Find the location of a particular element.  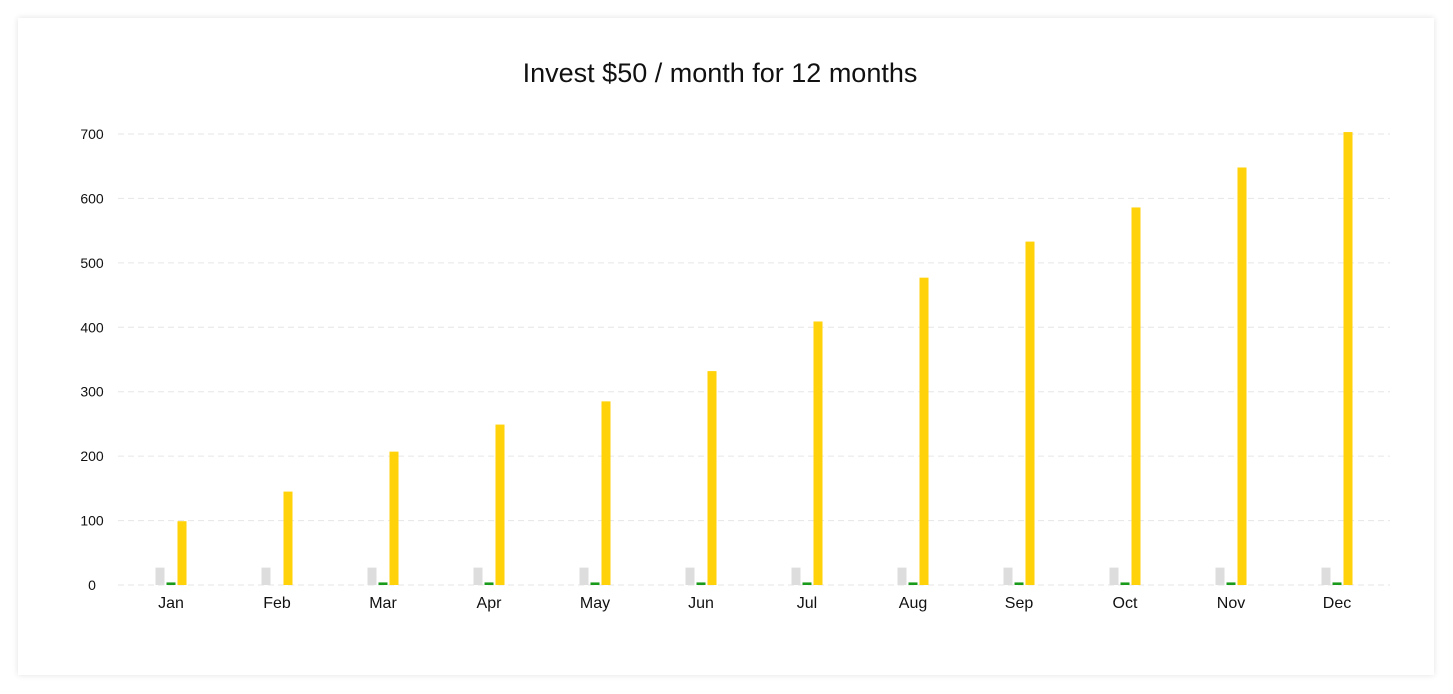

y-tick-label: 300 is located at coordinates (92, 392).